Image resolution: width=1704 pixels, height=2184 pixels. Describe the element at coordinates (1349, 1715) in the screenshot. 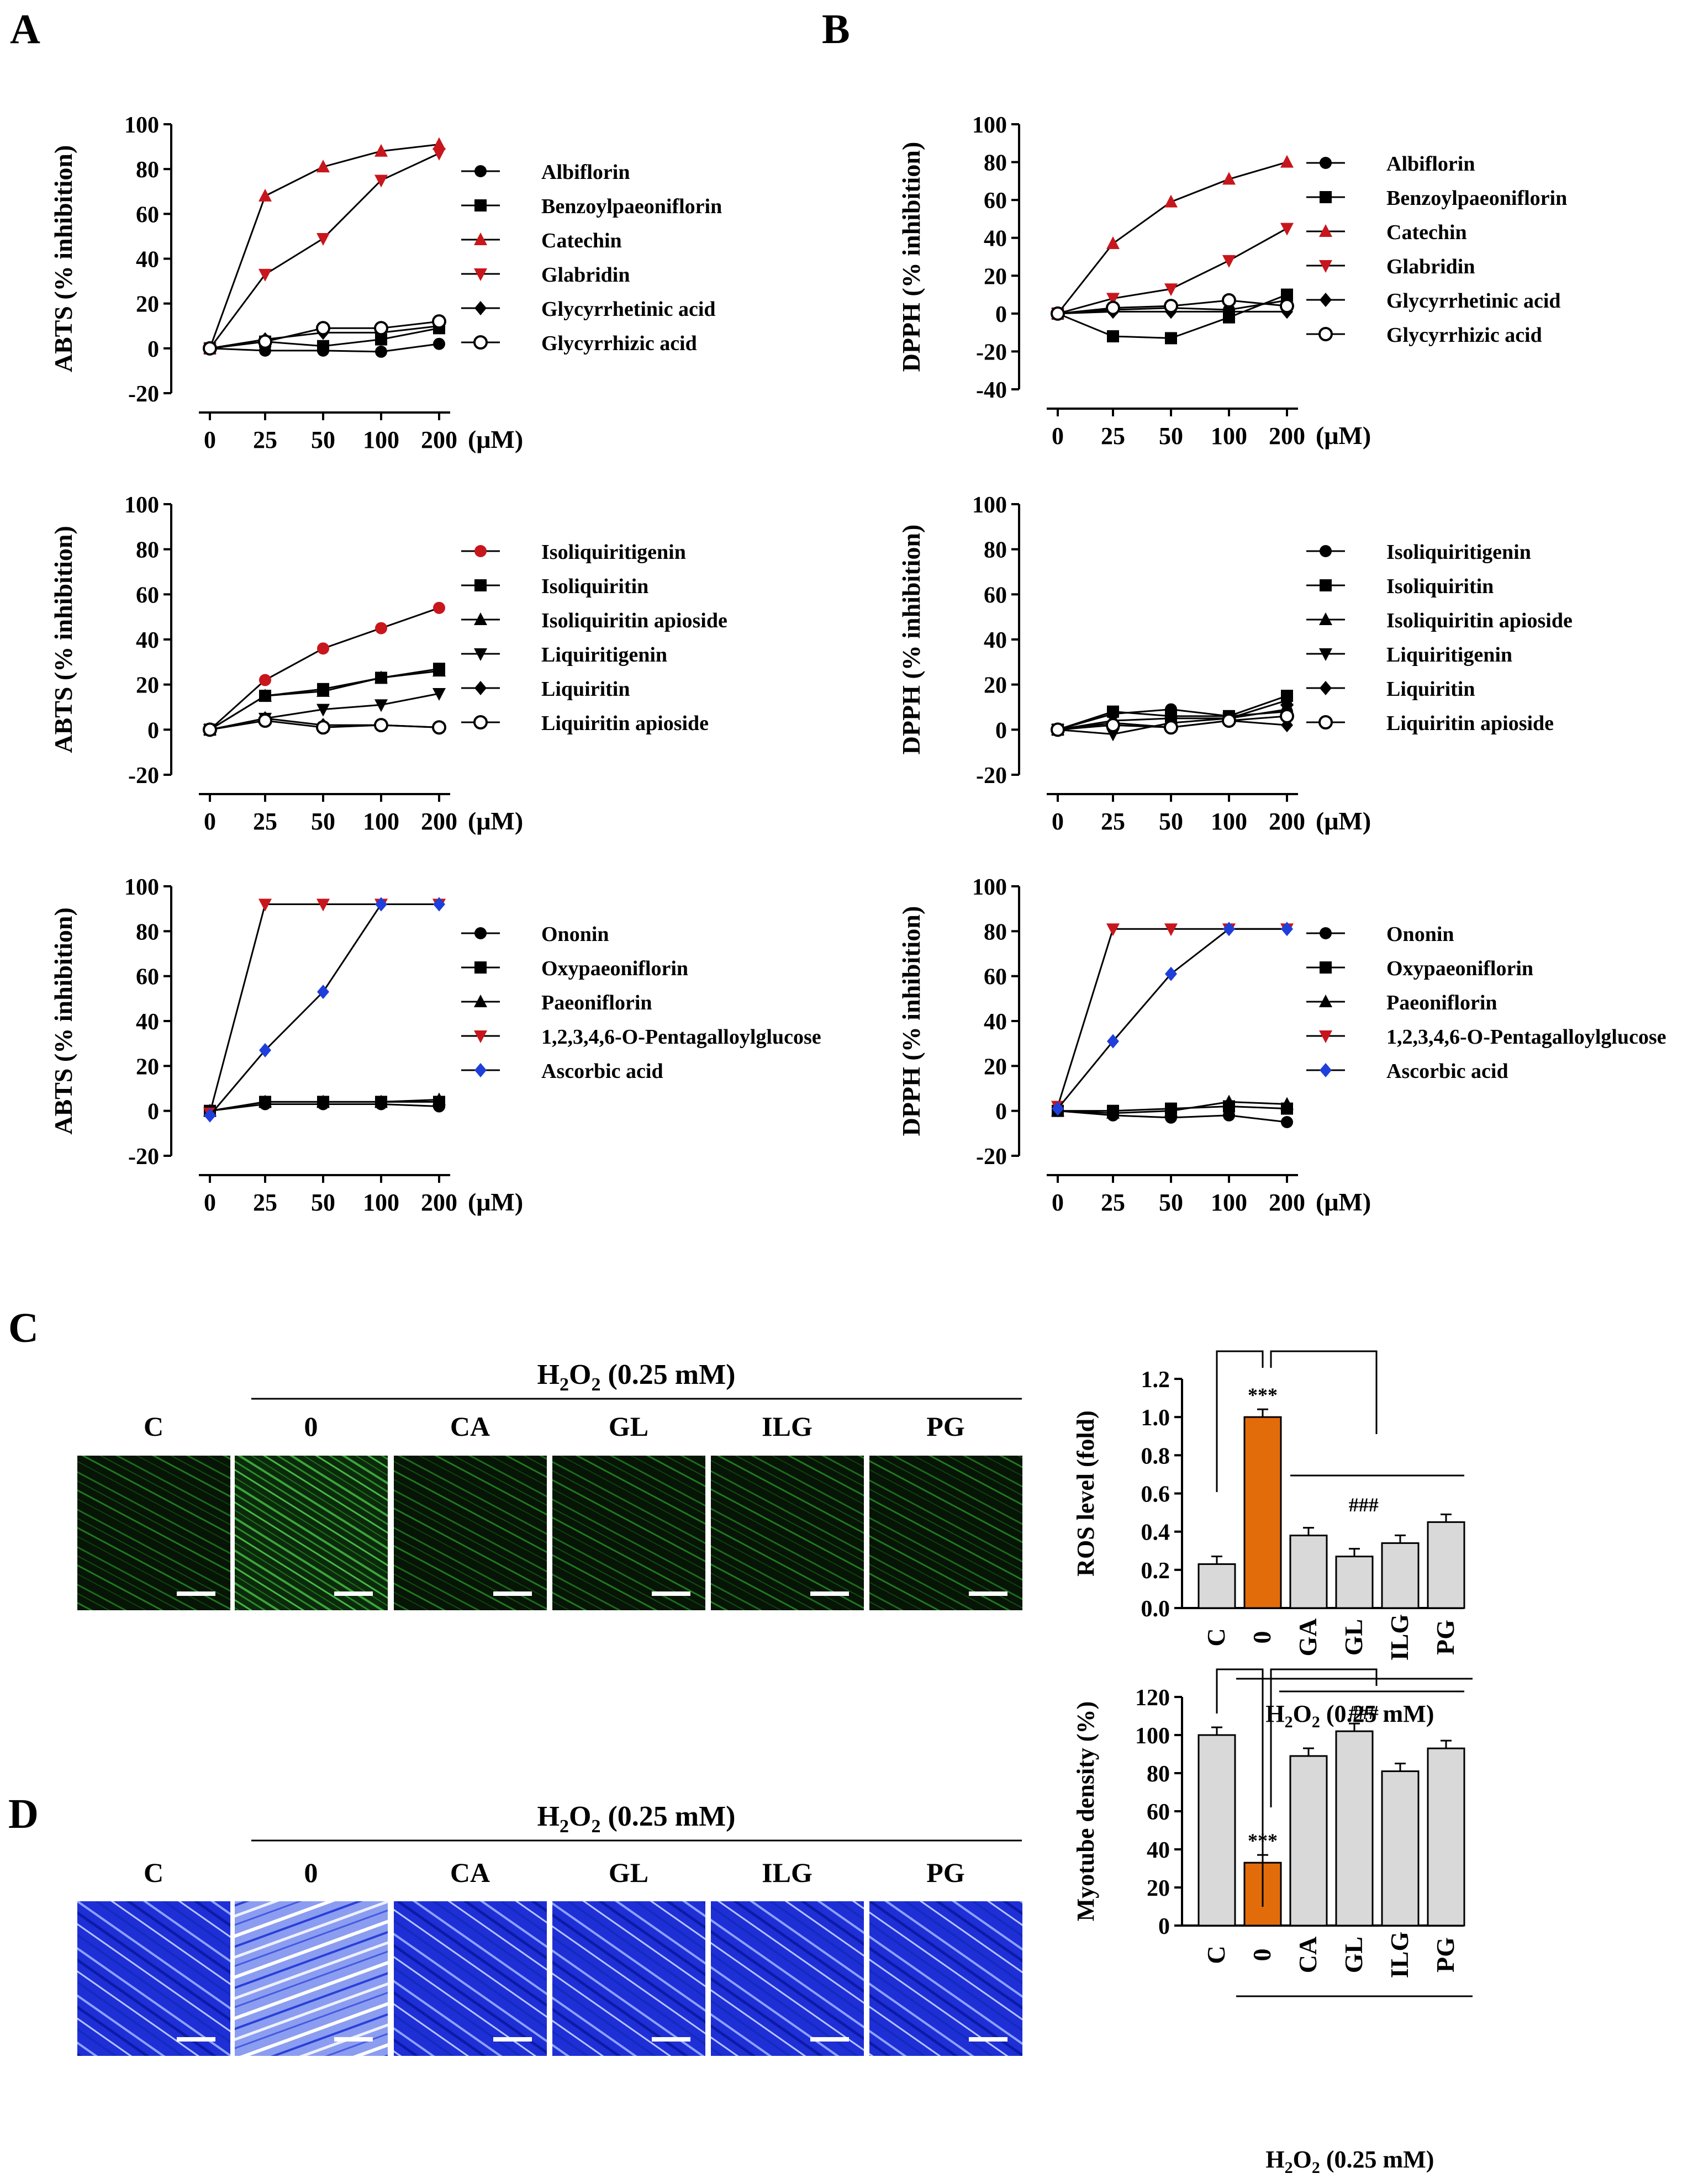

I see `treatment-group-label: H2O2 (0.25 mM)` at that location.